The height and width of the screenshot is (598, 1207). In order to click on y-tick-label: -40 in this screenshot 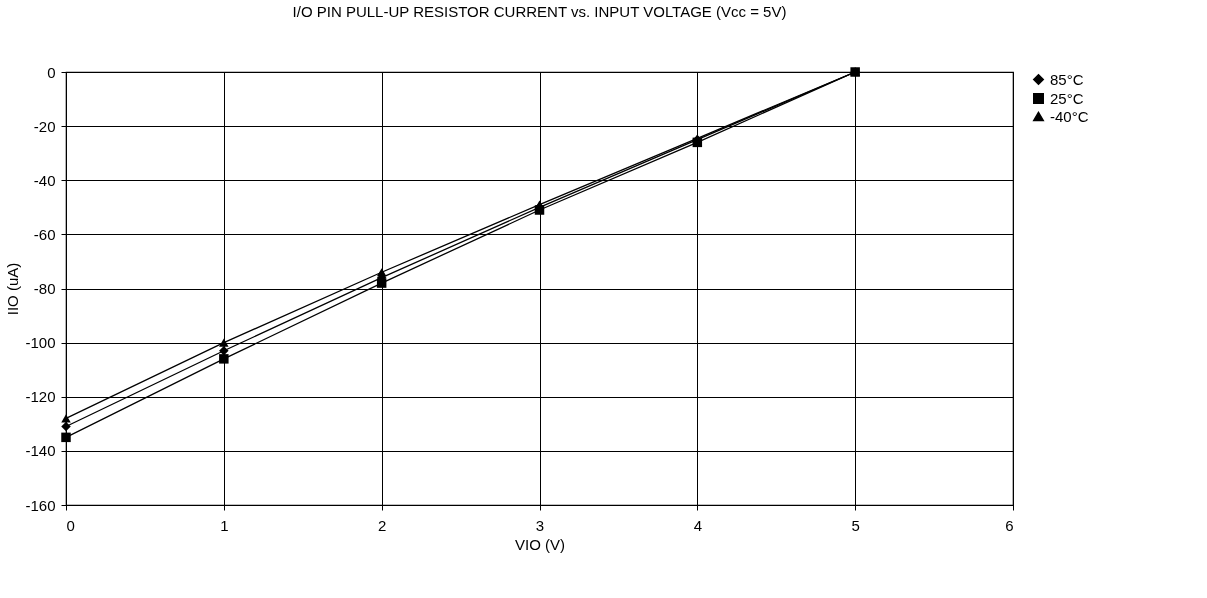, I will do `click(44, 180)`.